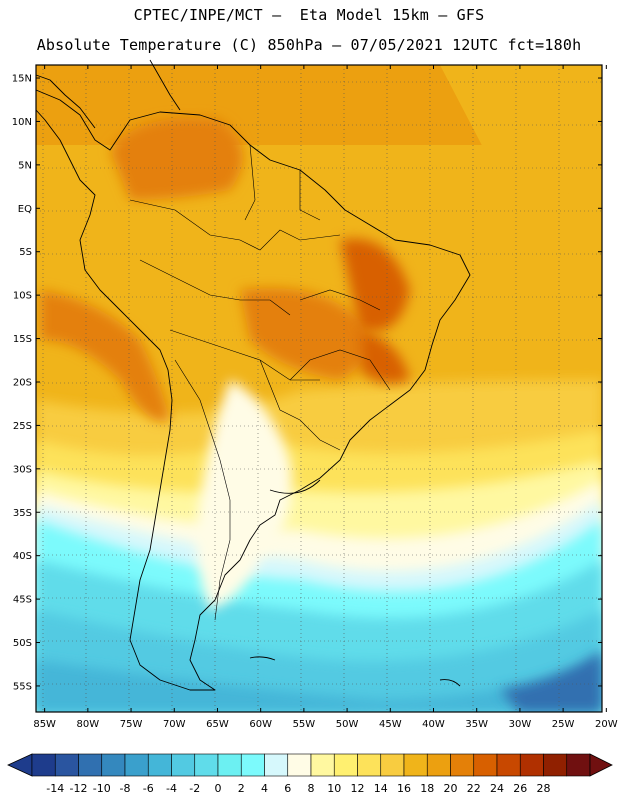 The height and width of the screenshot is (800, 618). What do you see at coordinates (22, 600) in the screenshot?
I see `lat-label-12: 45S` at bounding box center [22, 600].